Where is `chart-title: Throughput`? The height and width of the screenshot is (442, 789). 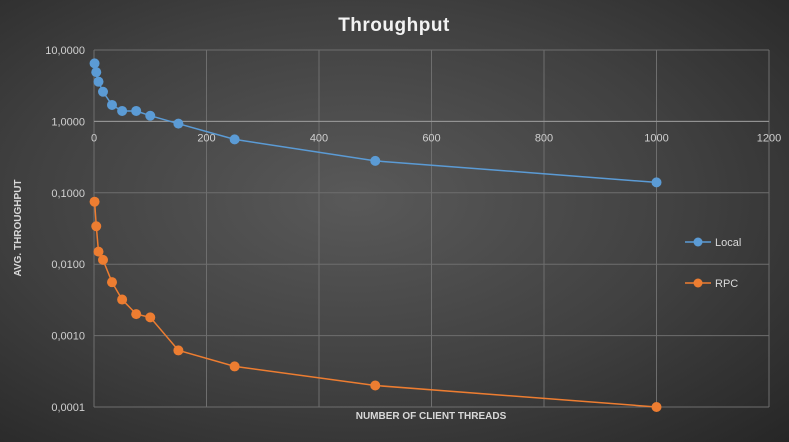 chart-title: Throughput is located at coordinates (394, 25).